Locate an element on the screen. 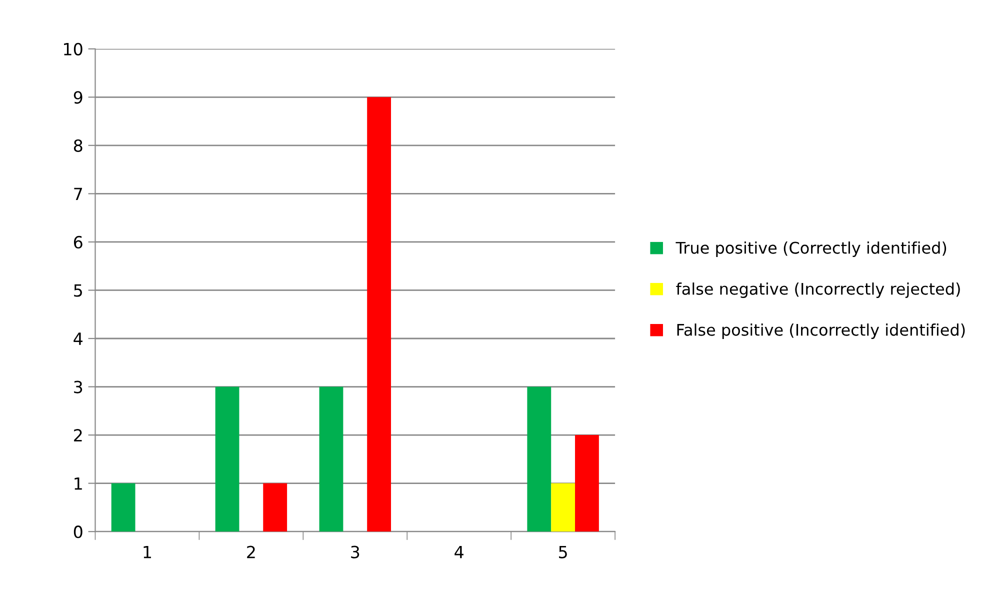  y-tick-label: 9 is located at coordinates (78, 97).